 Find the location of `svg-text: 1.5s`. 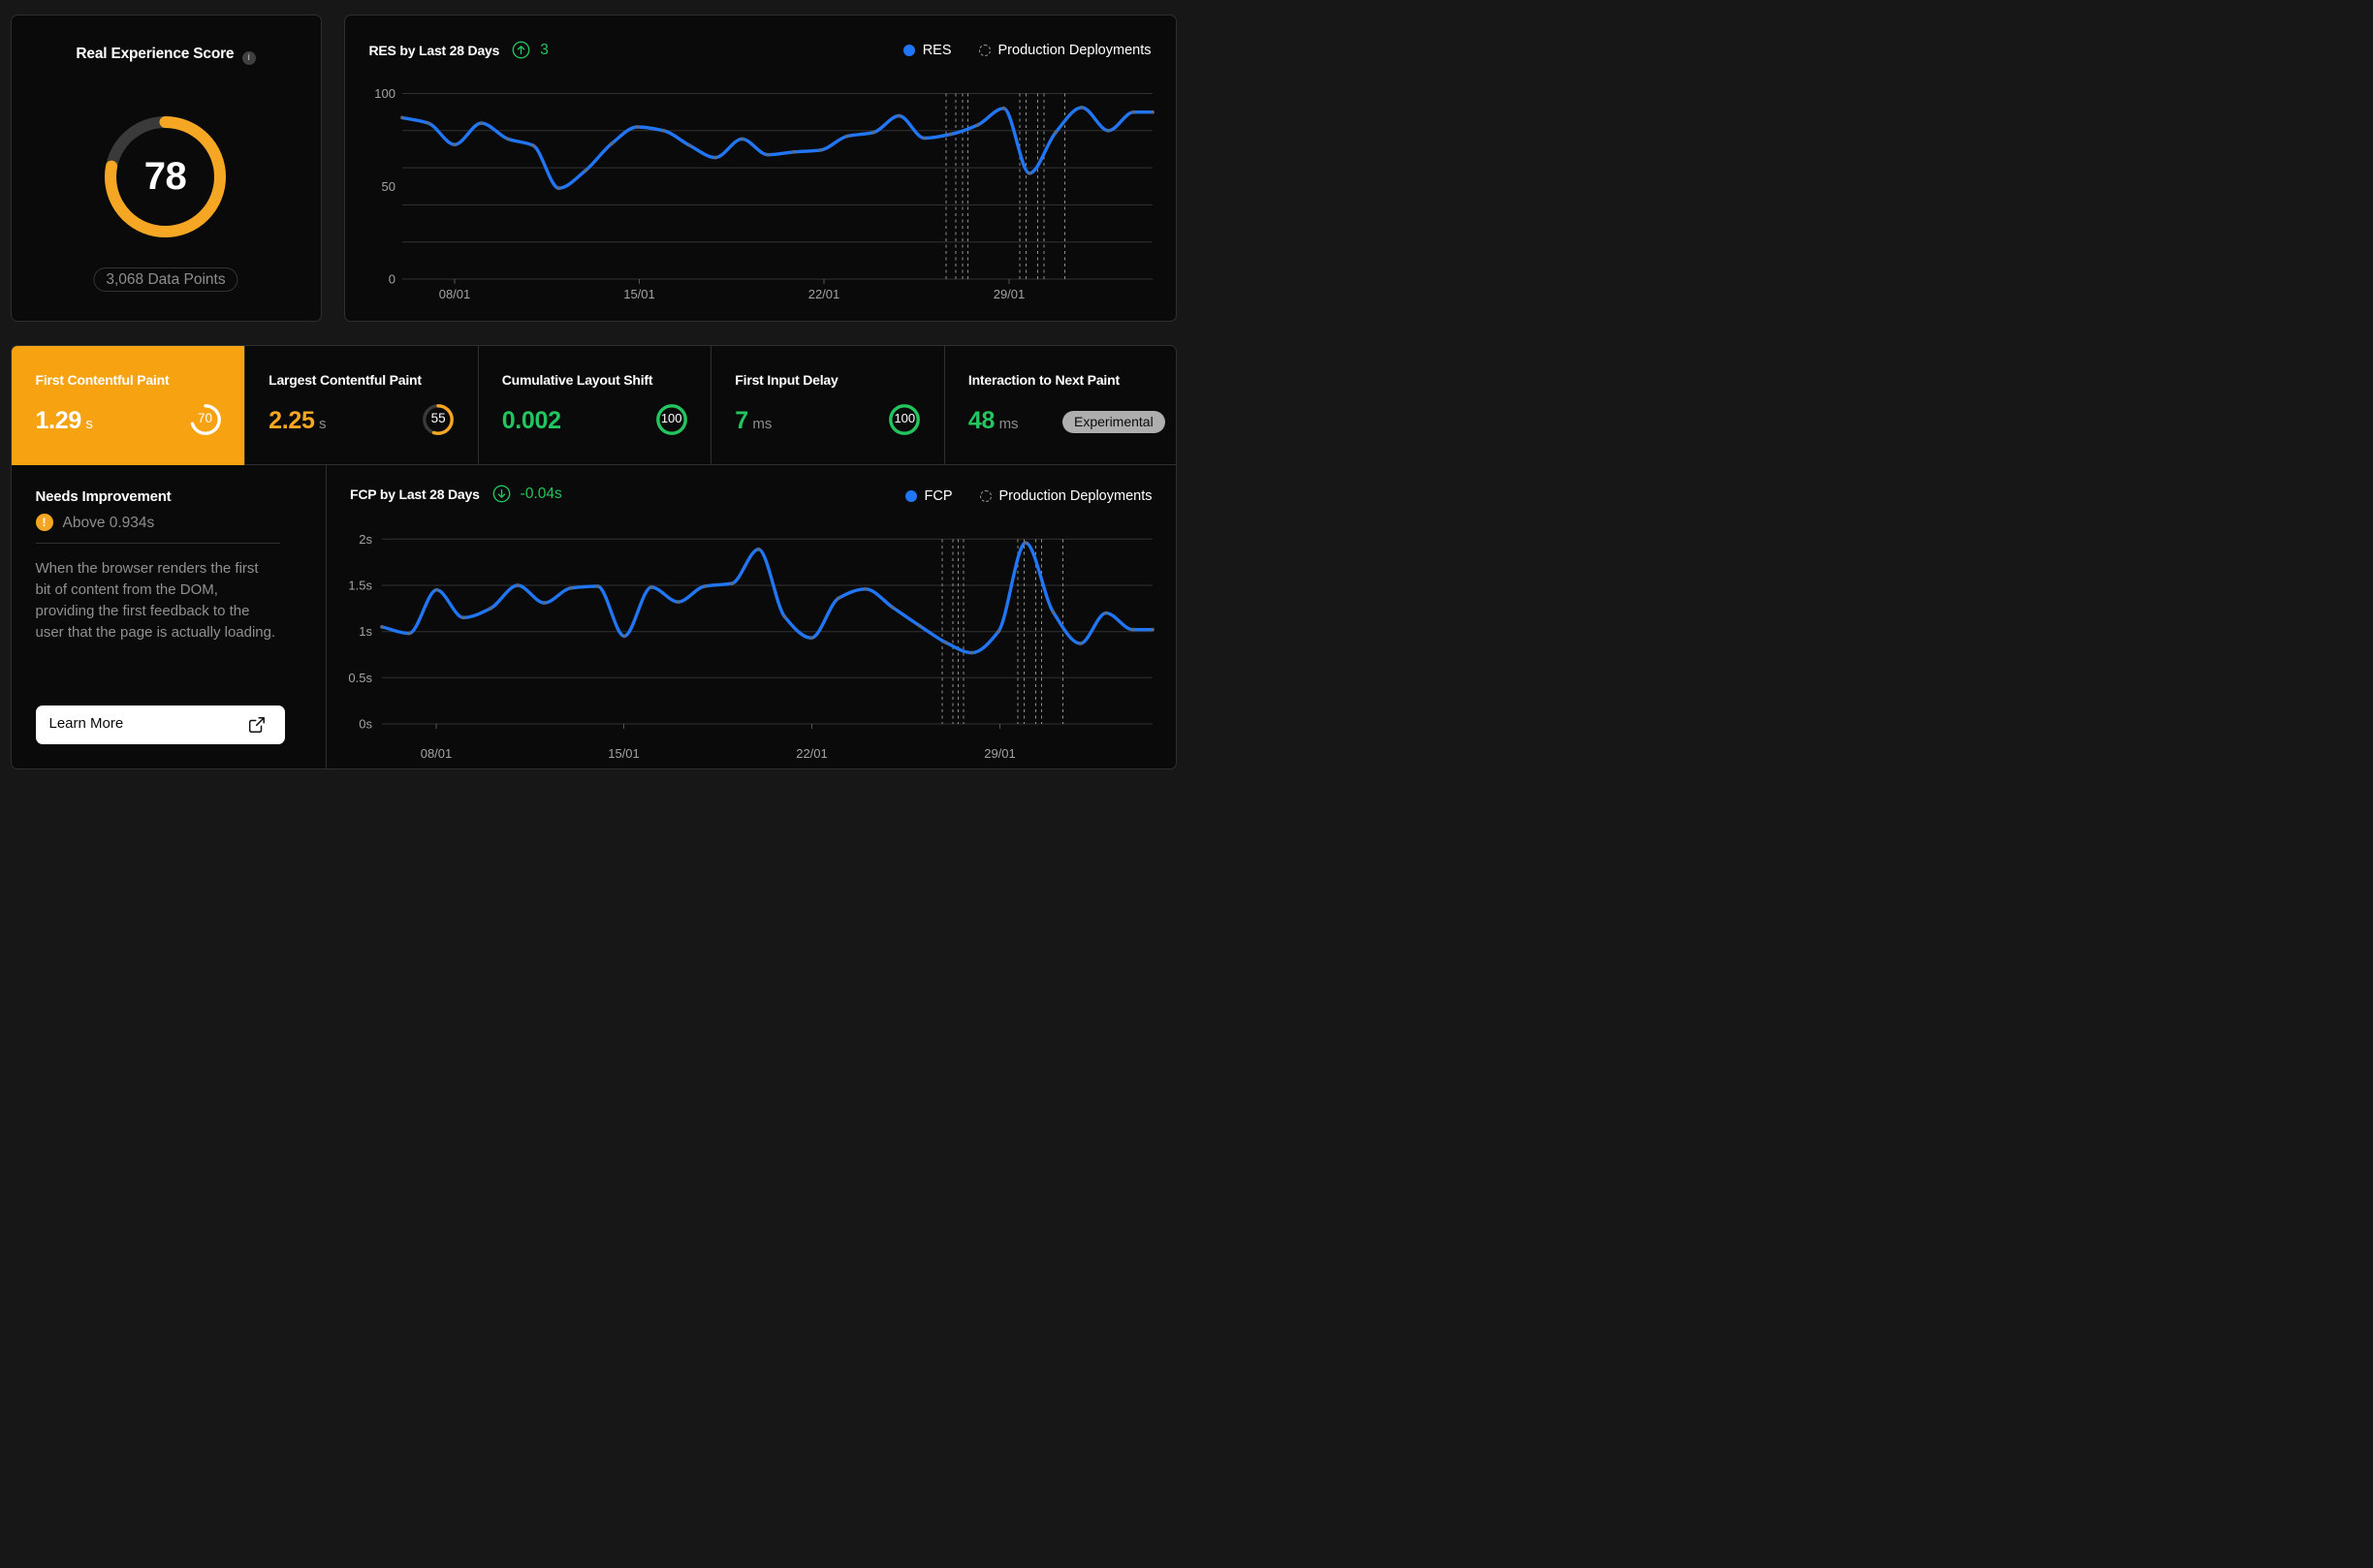

svg-text: 1.5s is located at coordinates (360, 585).